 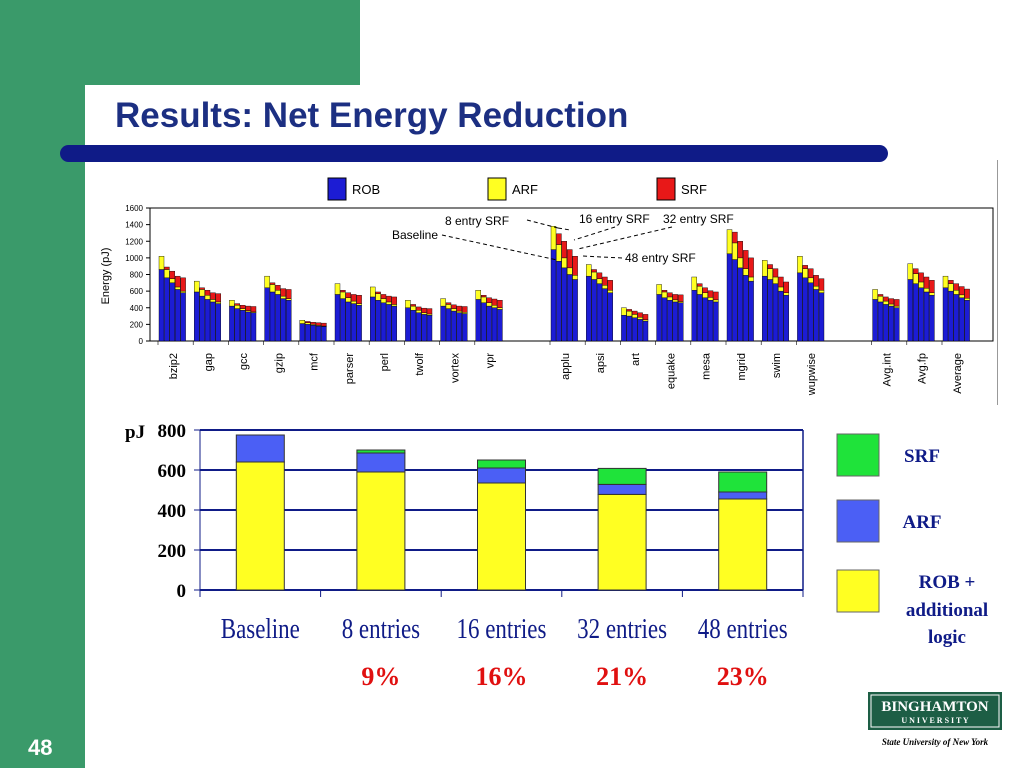 What do you see at coordinates (947, 582) in the screenshot?
I see `legend-rob-label-1: ROB +` at bounding box center [947, 582].